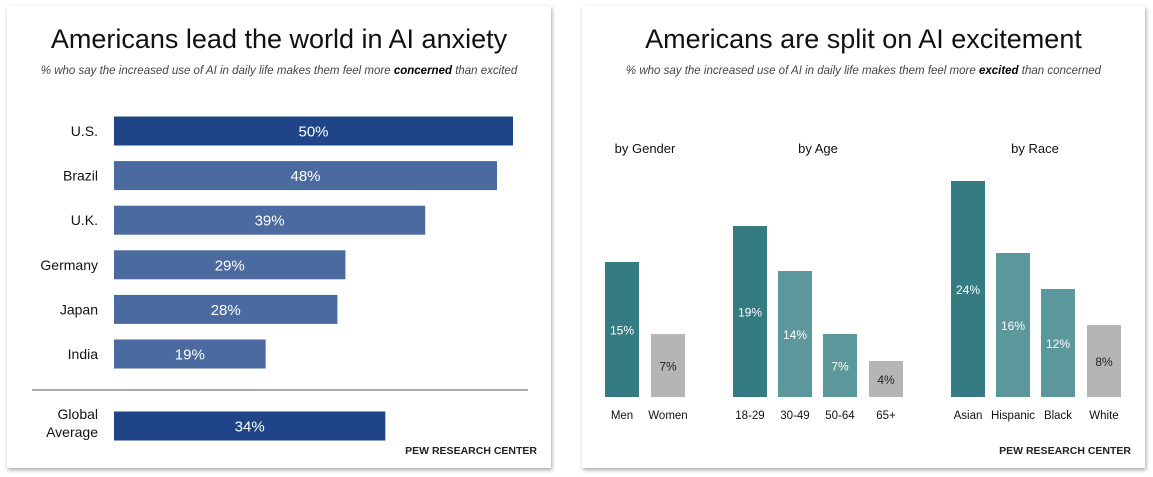  Describe the element at coordinates (83, 354) in the screenshot. I see `category-label: India` at that location.